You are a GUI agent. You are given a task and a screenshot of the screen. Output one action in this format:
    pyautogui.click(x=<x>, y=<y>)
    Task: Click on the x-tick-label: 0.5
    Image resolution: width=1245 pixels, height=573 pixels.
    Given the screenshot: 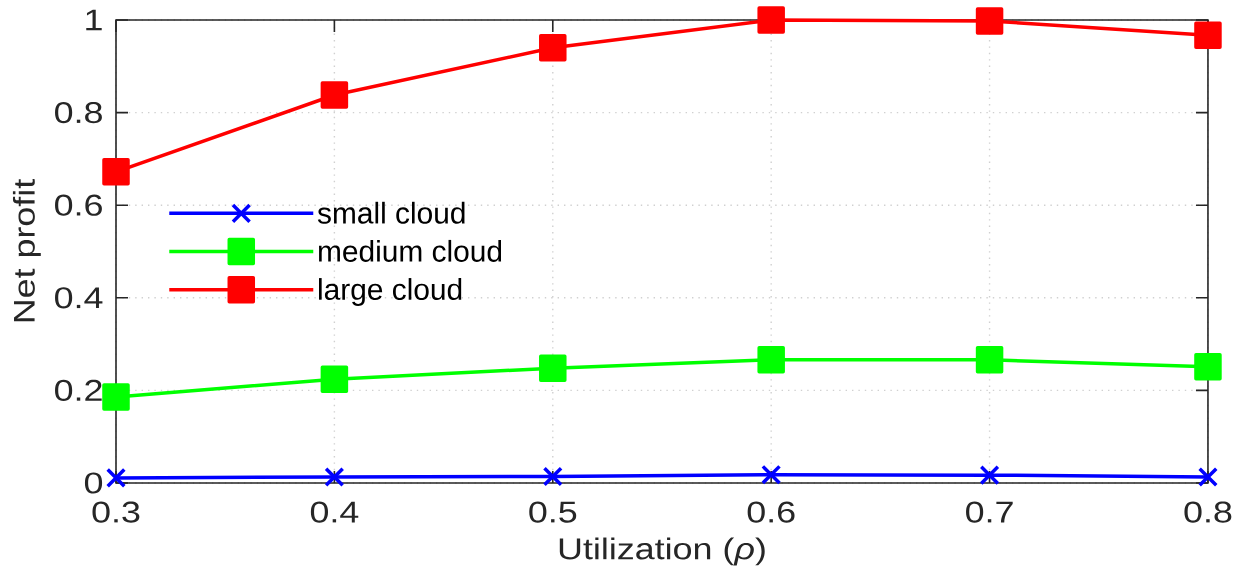 What is the action you would take?
    pyautogui.click(x=553, y=512)
    